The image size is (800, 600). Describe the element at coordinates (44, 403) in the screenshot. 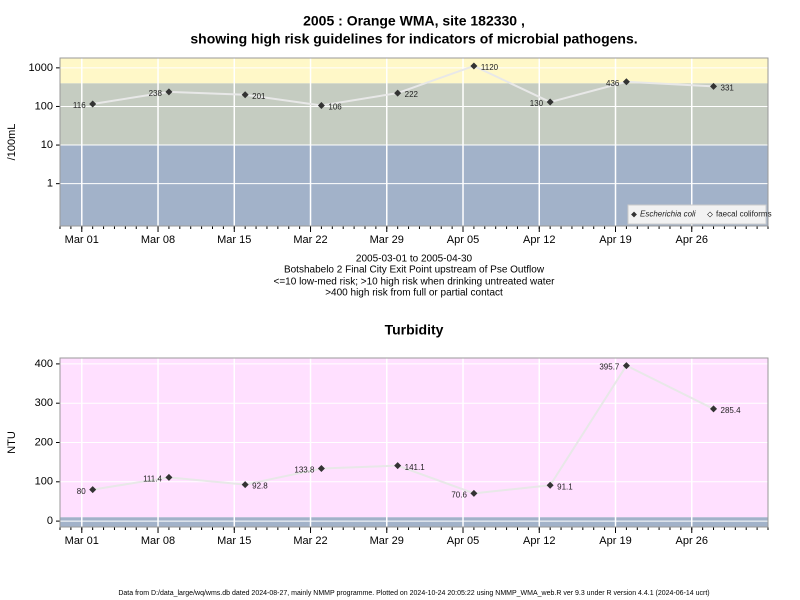

I see `y-tick-label: 300` at that location.